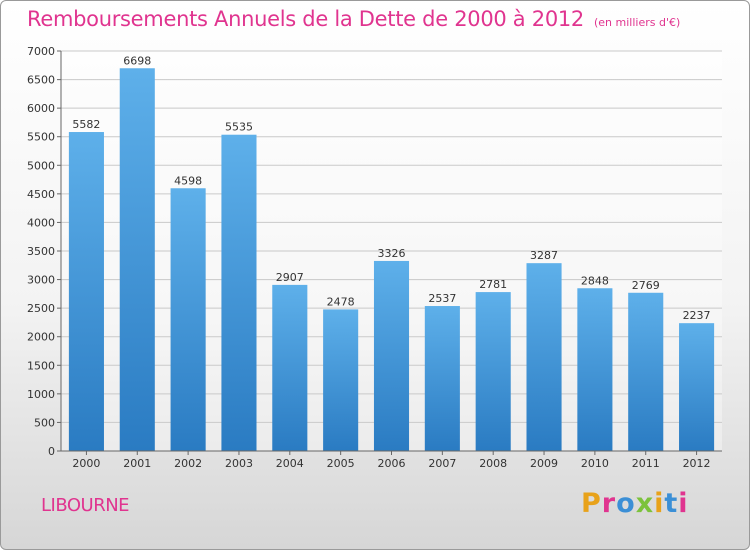 This screenshot has height=550, width=750. Describe the element at coordinates (41, 394) in the screenshot. I see `y-tick-label: 1000` at that location.